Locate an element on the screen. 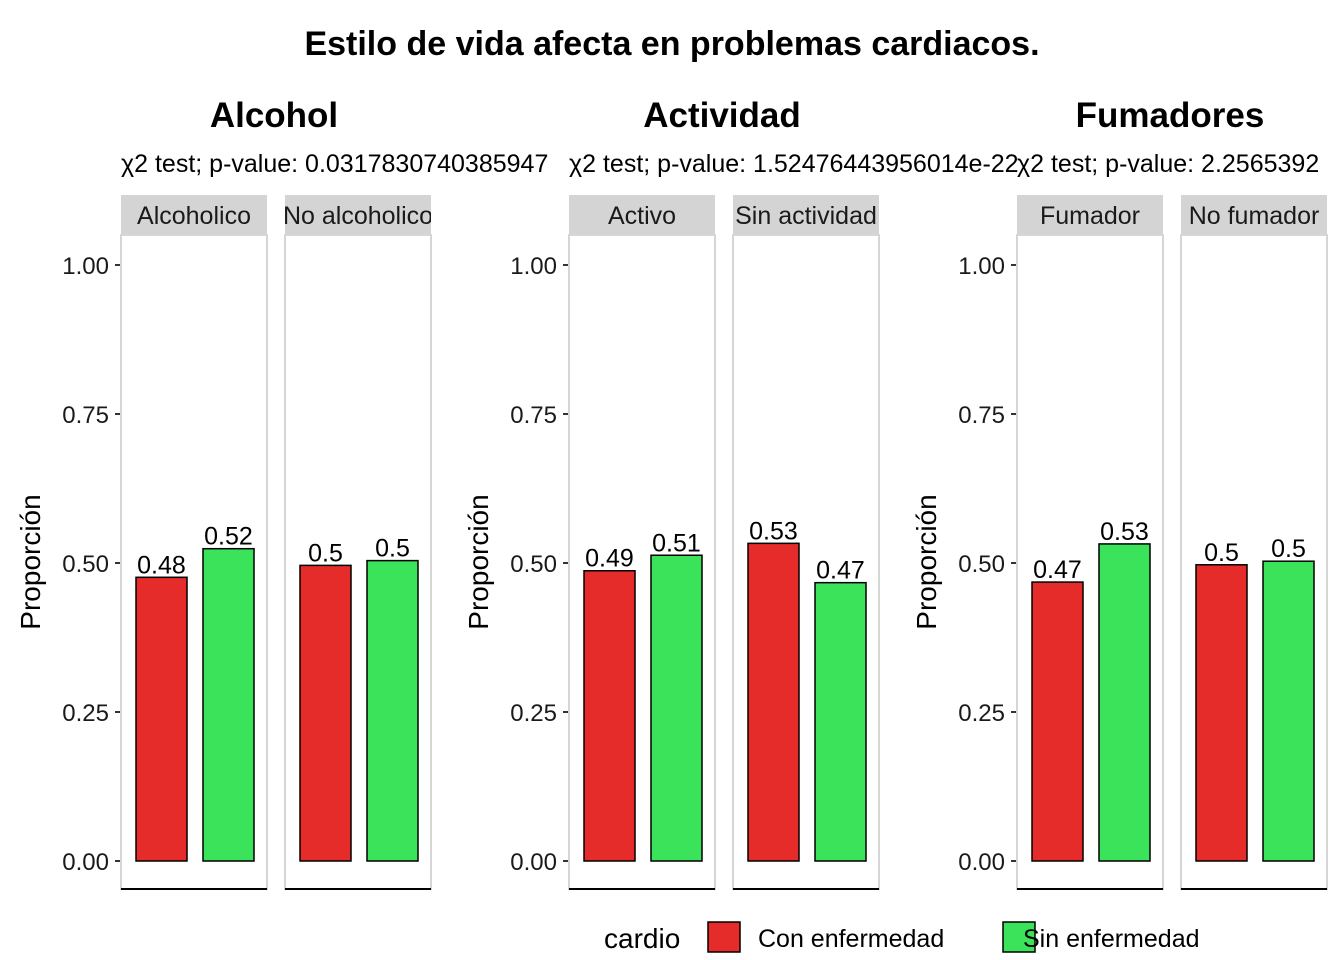 This screenshot has width=1344, height=960. panel-subtitle: χ2 test; p-value: 1.52476443956014e-22 is located at coordinates (794, 164).